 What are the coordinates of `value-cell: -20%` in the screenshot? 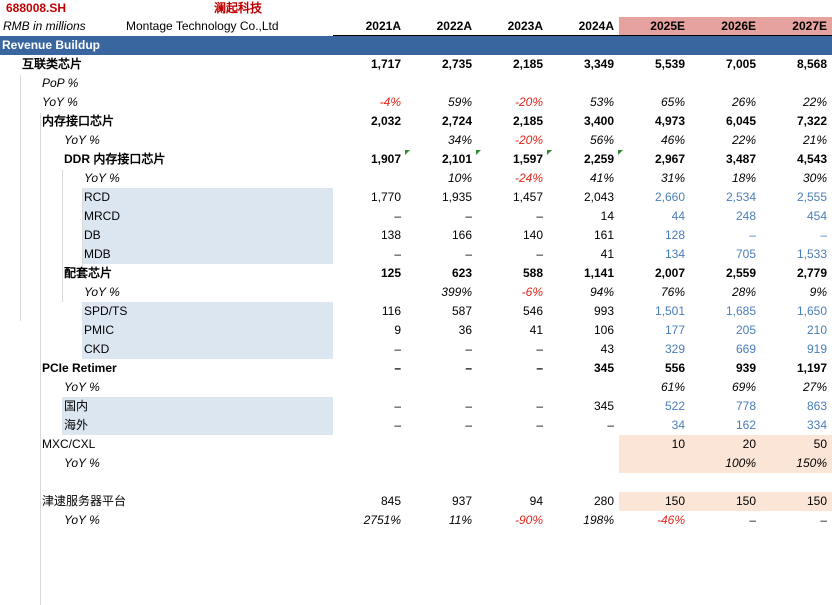 It's located at (528, 102).